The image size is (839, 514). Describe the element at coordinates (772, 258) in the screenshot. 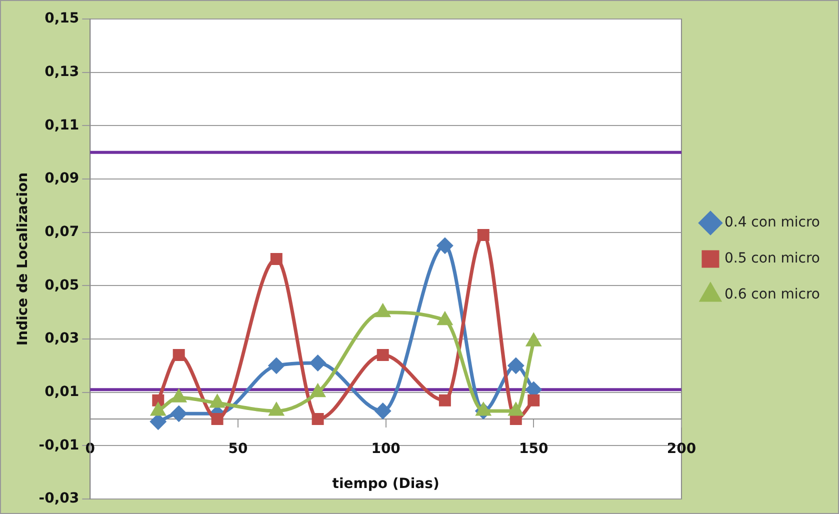

I see `legend-label: 0.5 con micro` at that location.